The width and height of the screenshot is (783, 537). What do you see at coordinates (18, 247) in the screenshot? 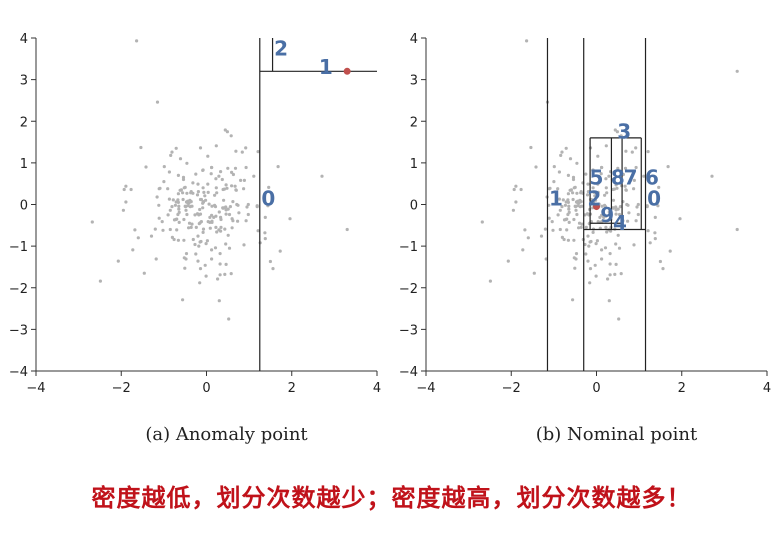
I see `y-tick-label: −1` at bounding box center [18, 247].